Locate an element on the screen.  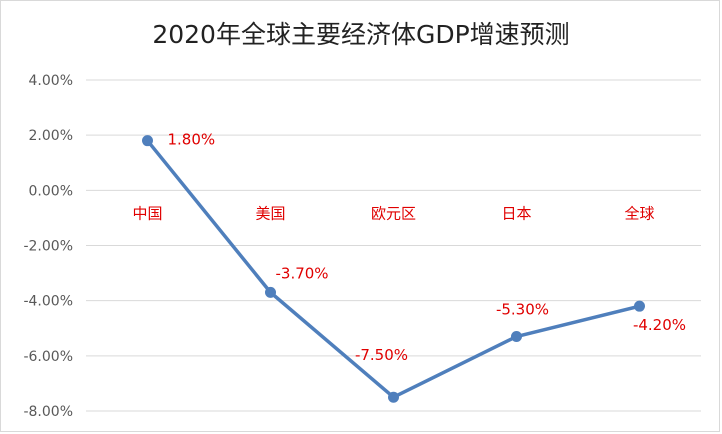
data-label: -5.30% is located at coordinates (522, 310).